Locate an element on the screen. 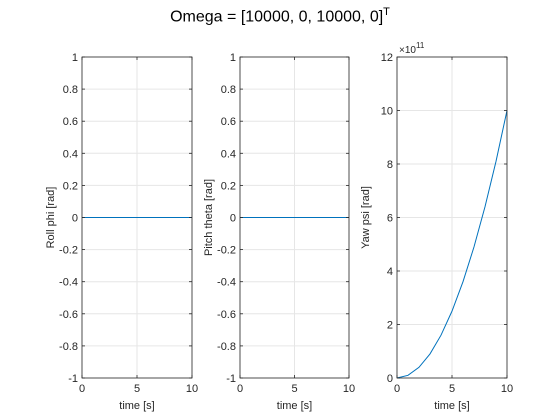 Image resolution: width=560 pixels, height=420 pixels. y-axis-label: Roll phi [rad] is located at coordinates (51, 218).